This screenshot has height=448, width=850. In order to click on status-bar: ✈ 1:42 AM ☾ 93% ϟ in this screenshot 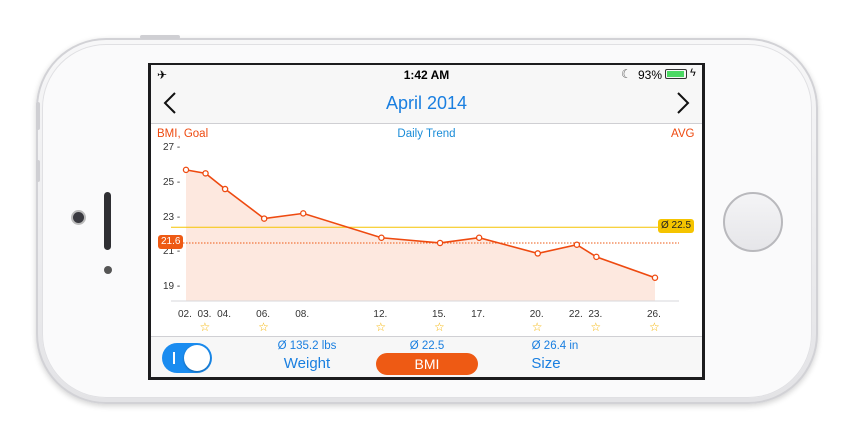, I will do `click(426, 75)`.